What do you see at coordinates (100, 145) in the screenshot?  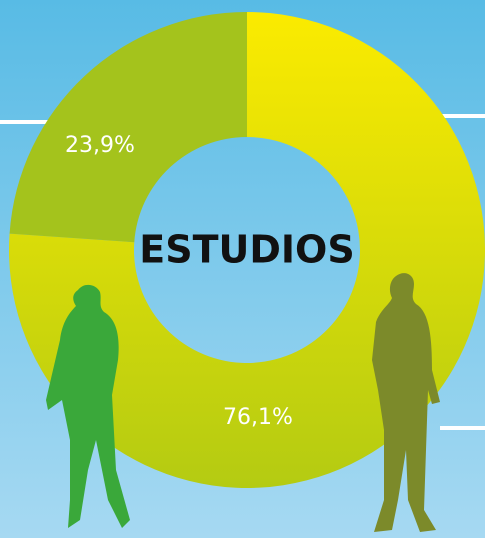 I see `data-label: 23,9%` at bounding box center [100, 145].